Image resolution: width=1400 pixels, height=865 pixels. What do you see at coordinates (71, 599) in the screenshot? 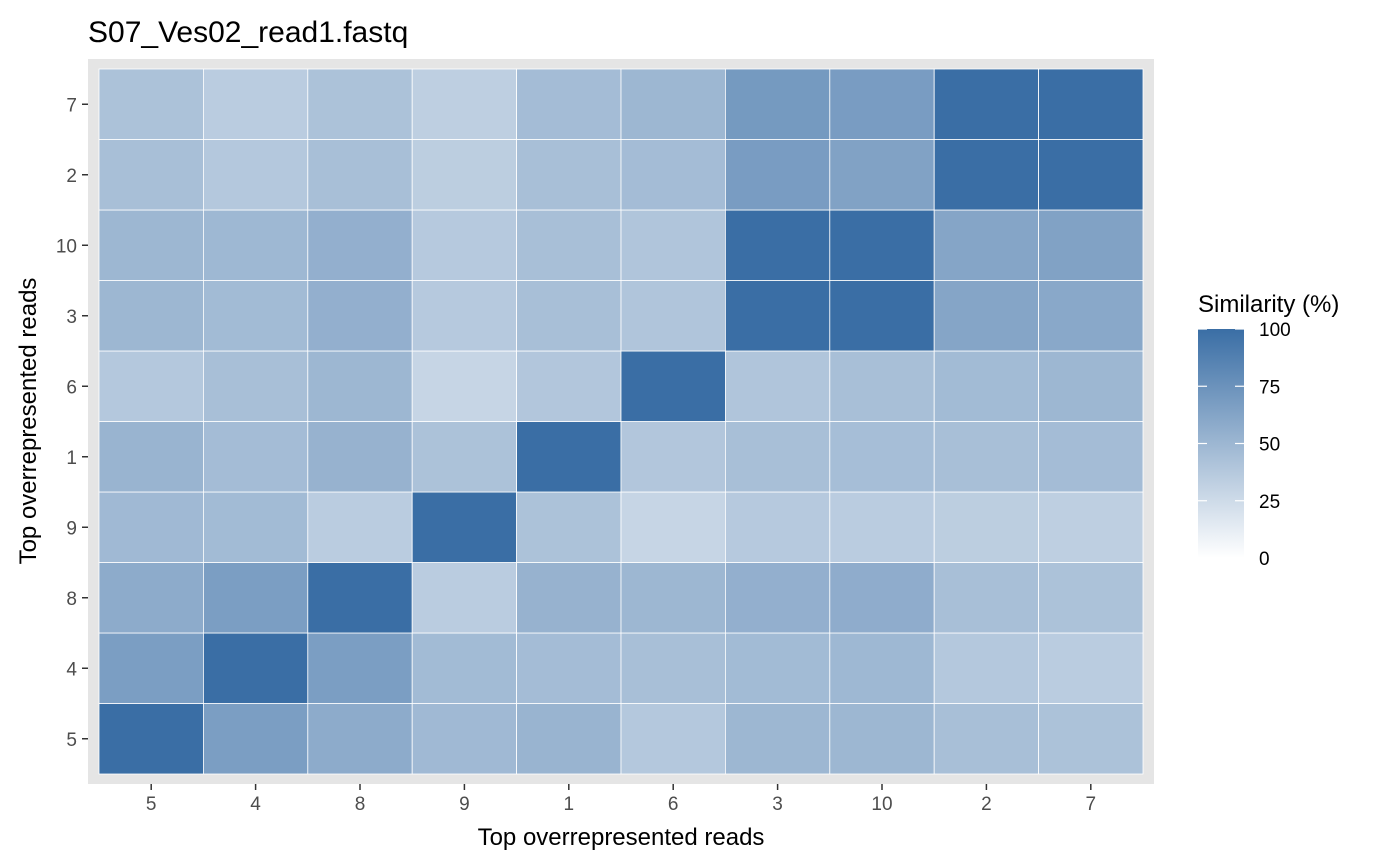
I see `y-tick-label: 8` at bounding box center [71, 599].